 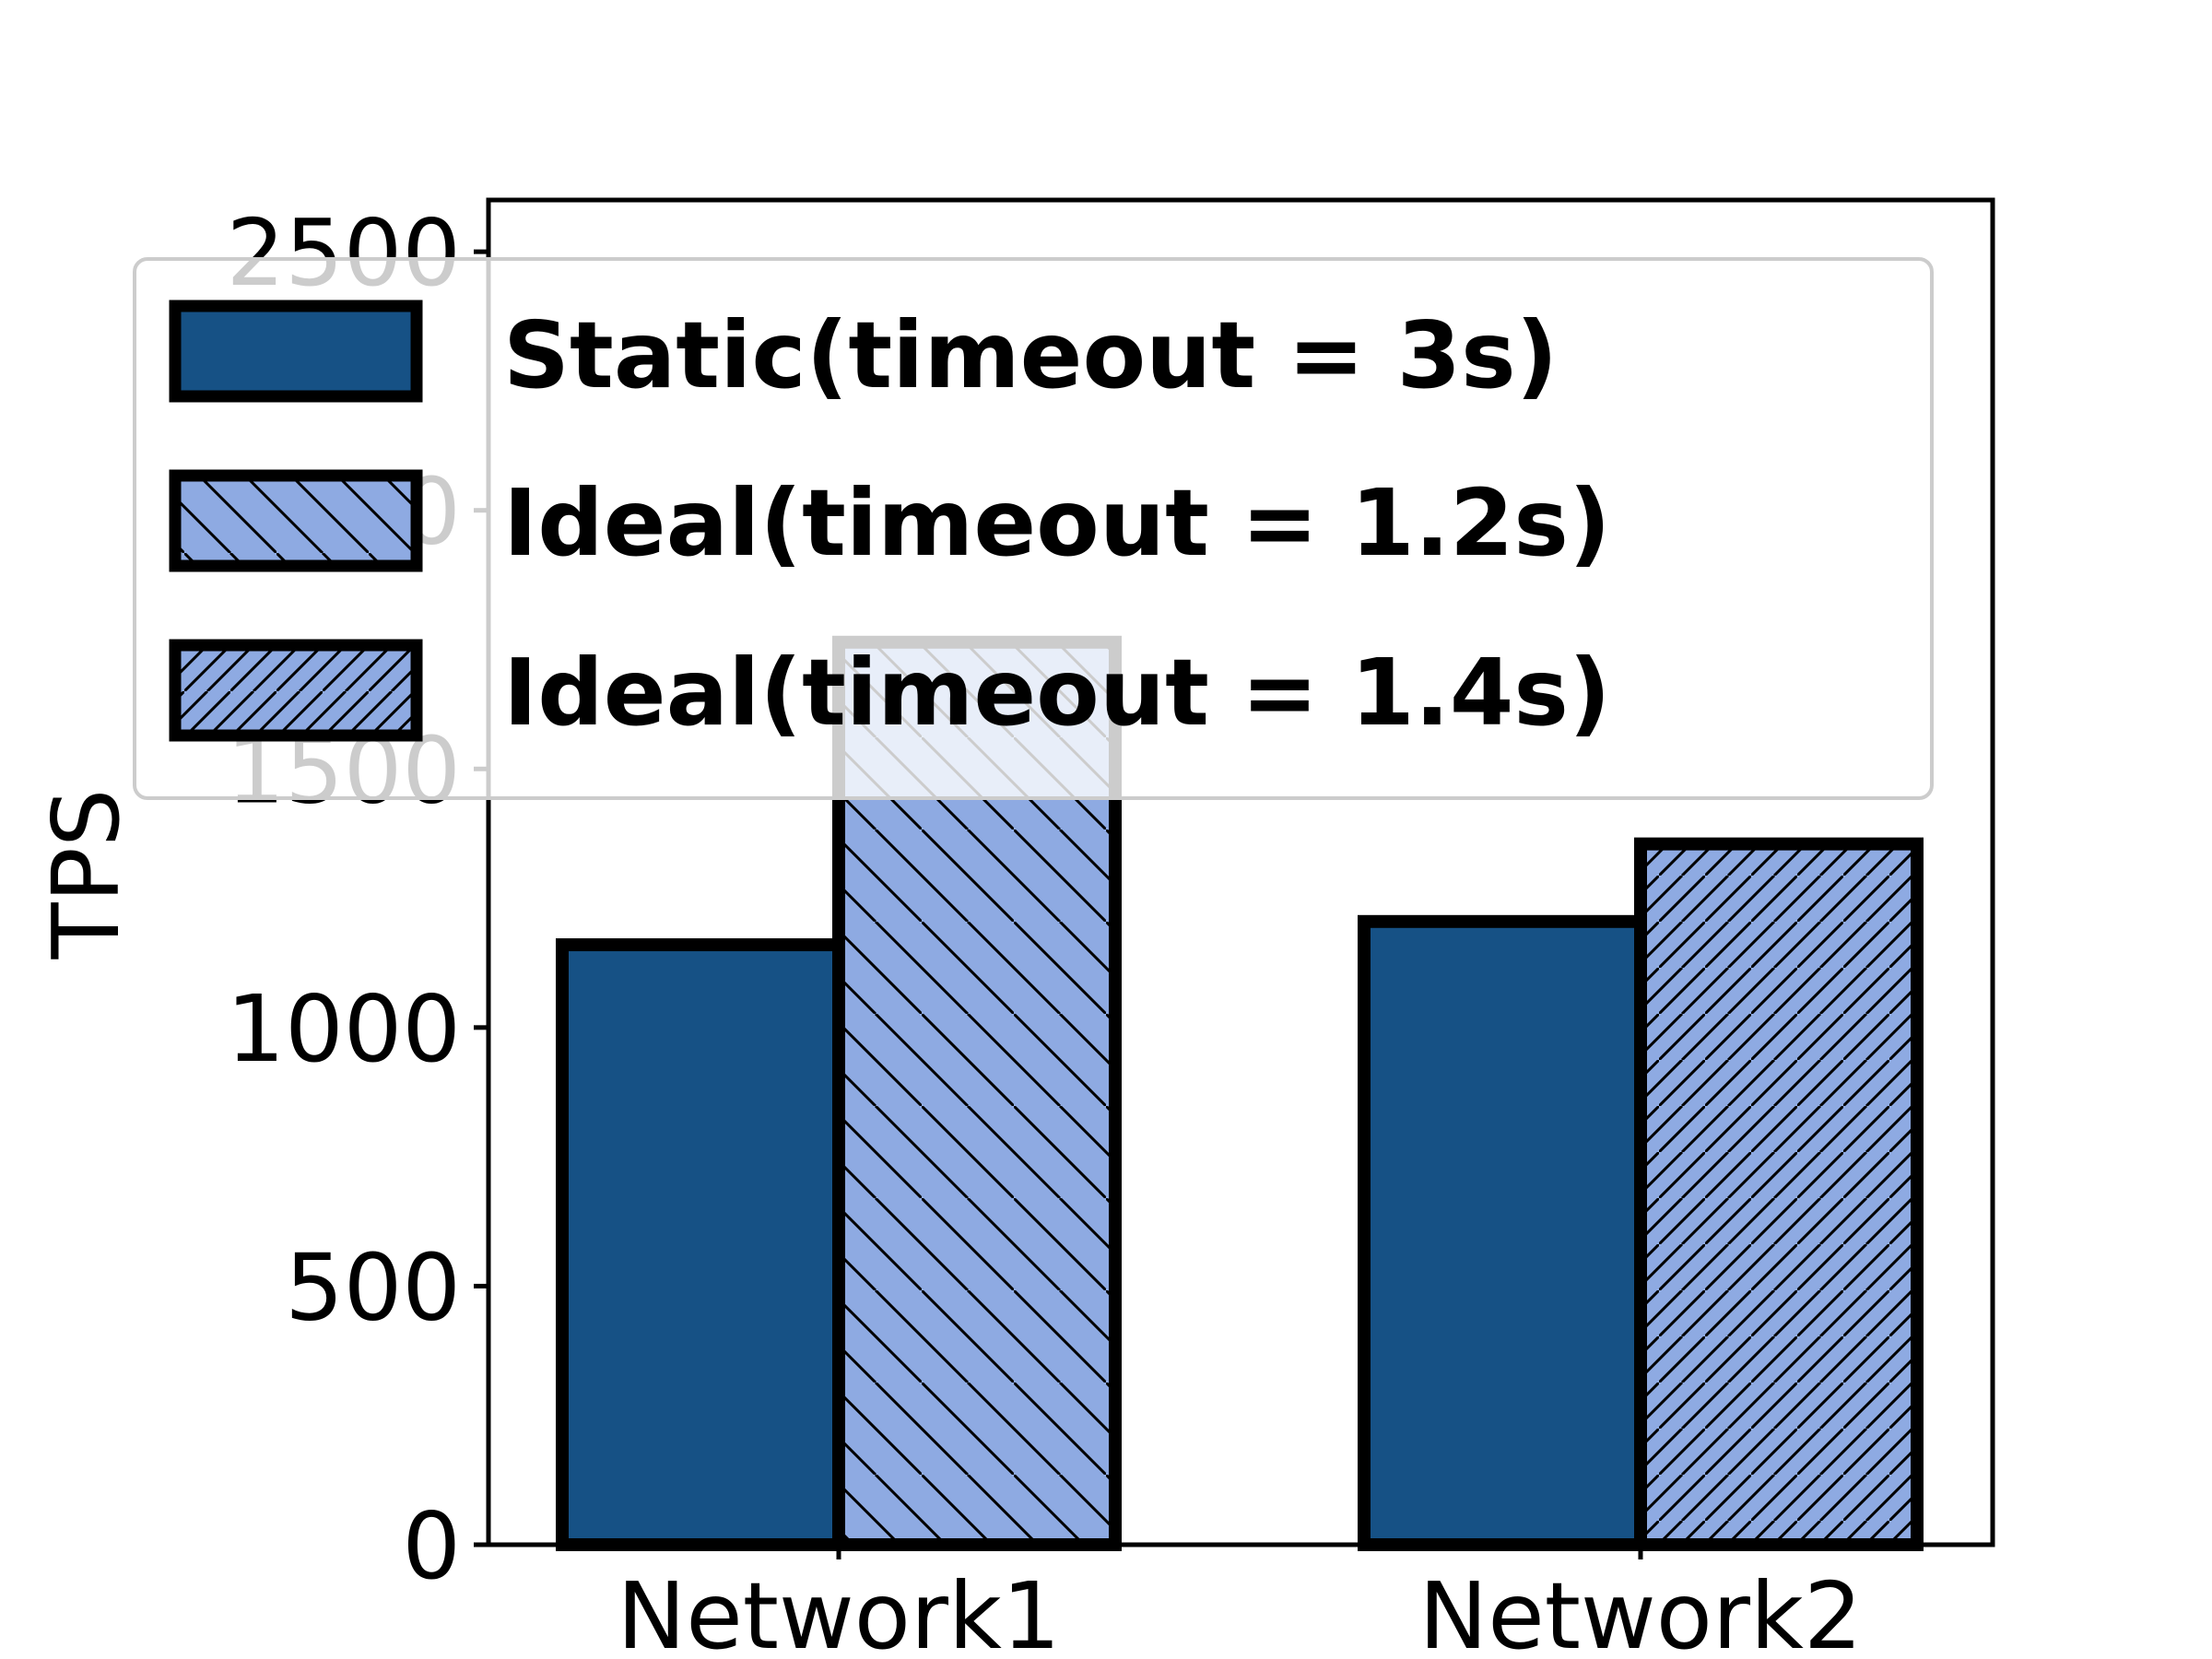 I want to click on legend-label-ideal-1-4: Ideal(timeout = 1.4s), so click(x=1057, y=693).